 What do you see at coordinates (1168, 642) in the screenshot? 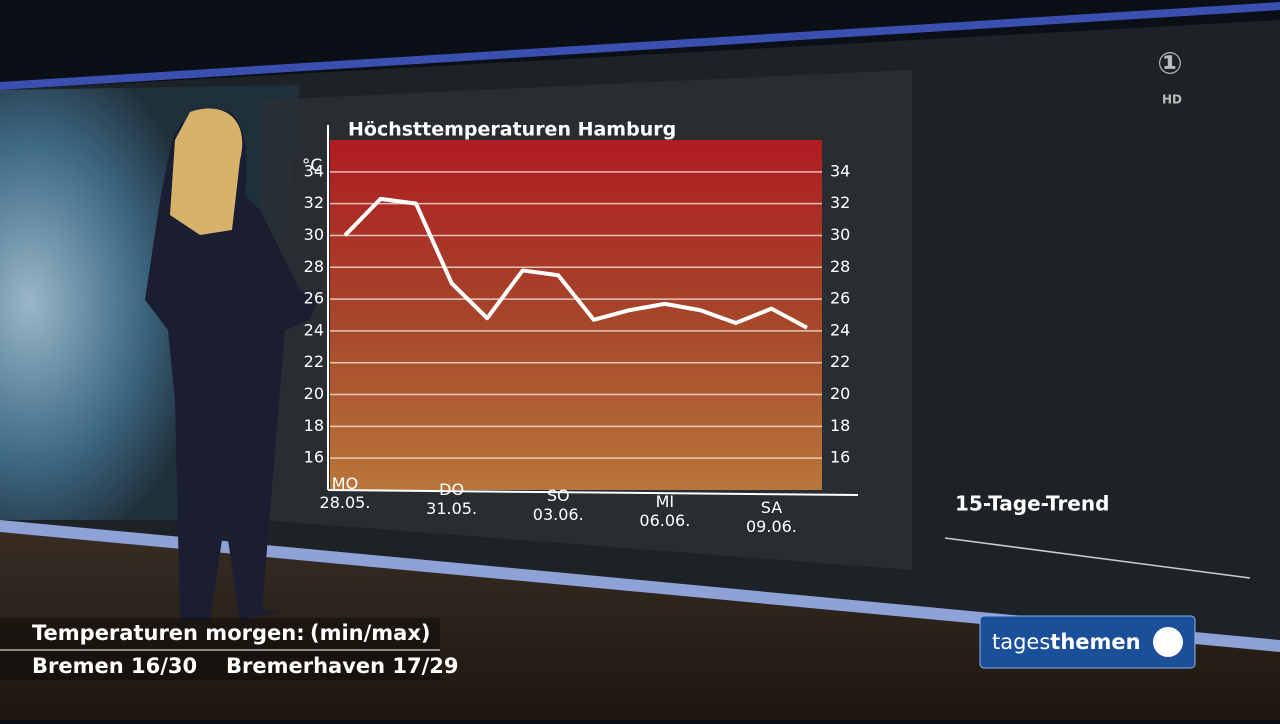
I see `logo-icon` at bounding box center [1168, 642].